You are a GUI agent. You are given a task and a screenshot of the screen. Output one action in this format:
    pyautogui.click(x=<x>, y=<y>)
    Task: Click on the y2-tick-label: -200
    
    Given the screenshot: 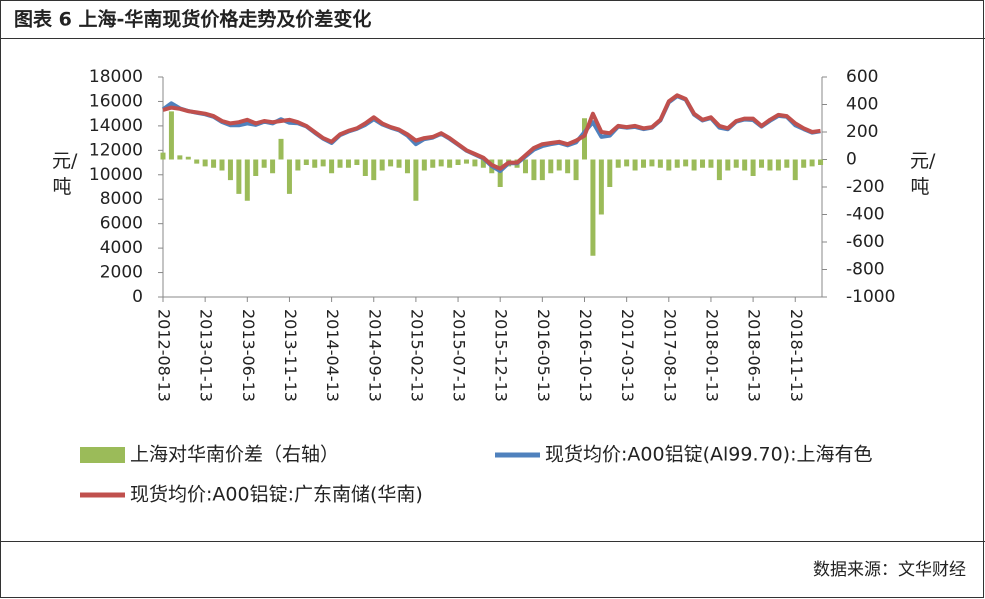 What is the action you would take?
    pyautogui.click(x=865, y=187)
    